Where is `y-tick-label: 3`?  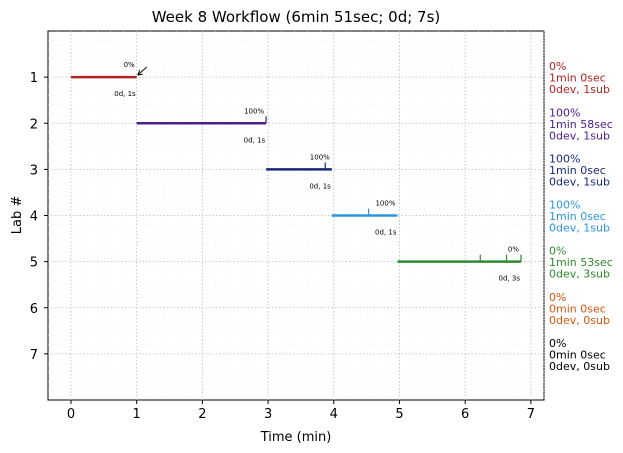 y-tick-label: 3 is located at coordinates (34, 170).